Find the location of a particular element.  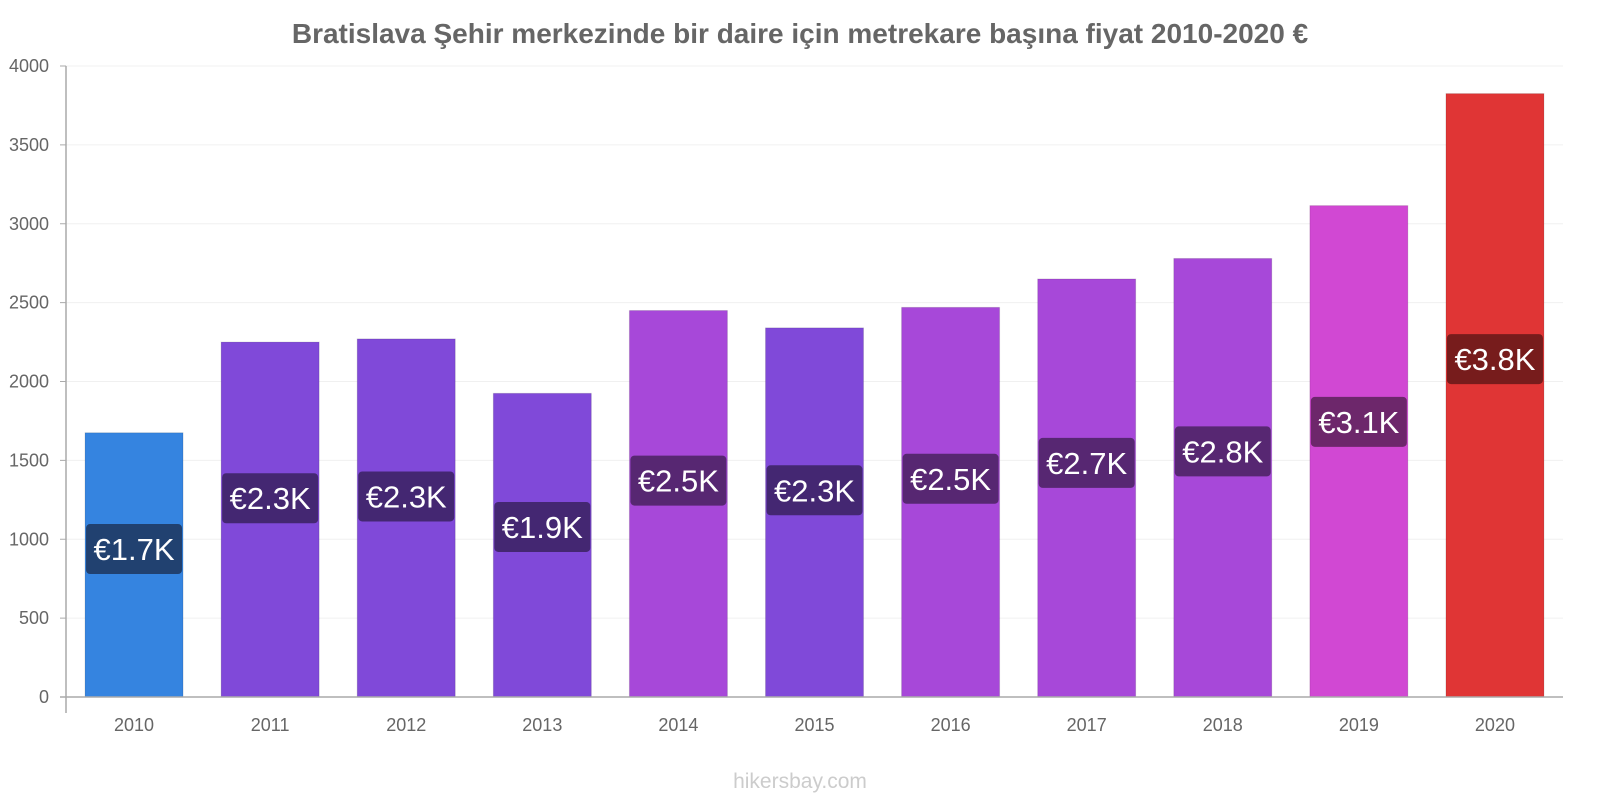

y-tick-label: 1000 is located at coordinates (29, 539).